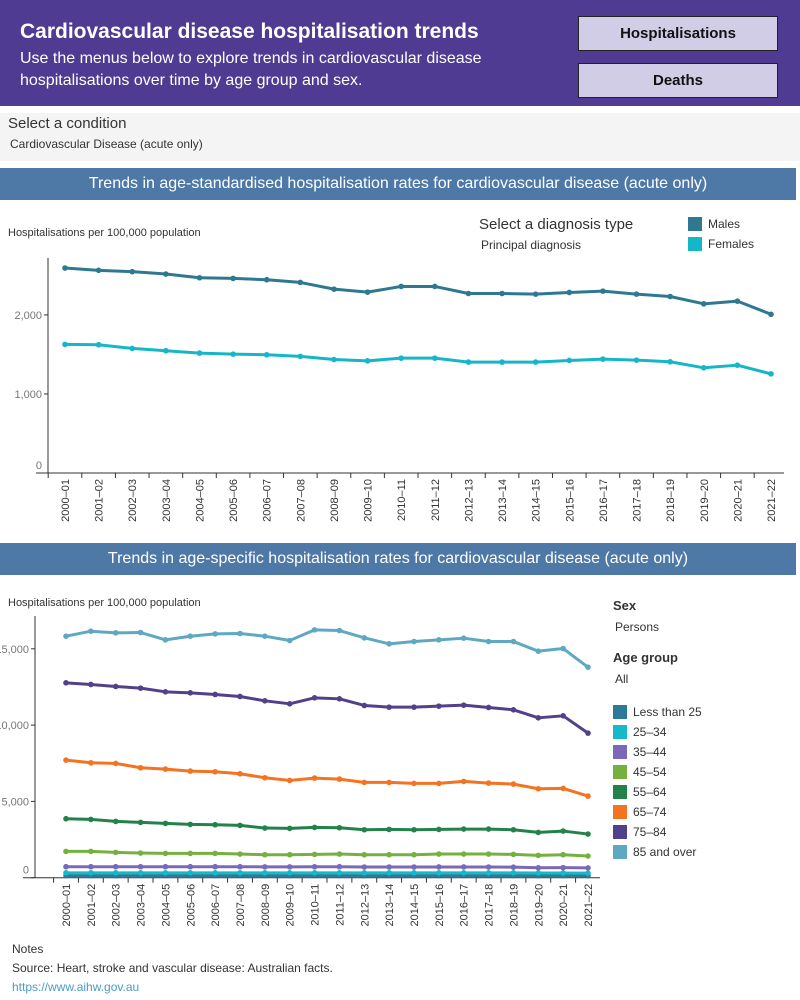 The image size is (800, 1000). I want to click on x-tick-label: 2004–05, so click(200, 500).